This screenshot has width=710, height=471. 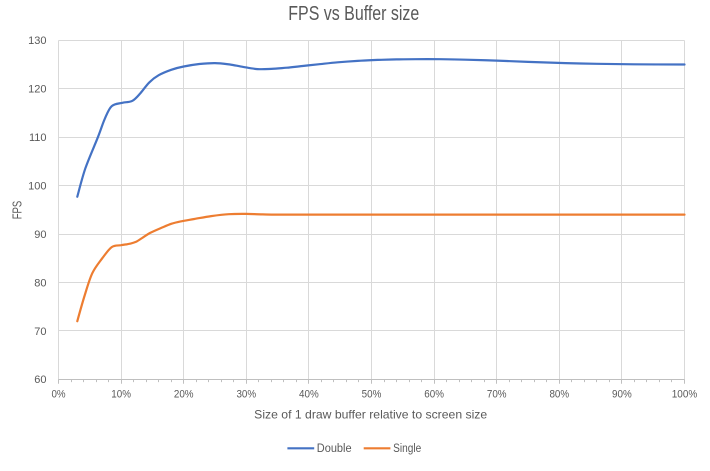 I want to click on svg-text: 110, so click(x=38, y=138).